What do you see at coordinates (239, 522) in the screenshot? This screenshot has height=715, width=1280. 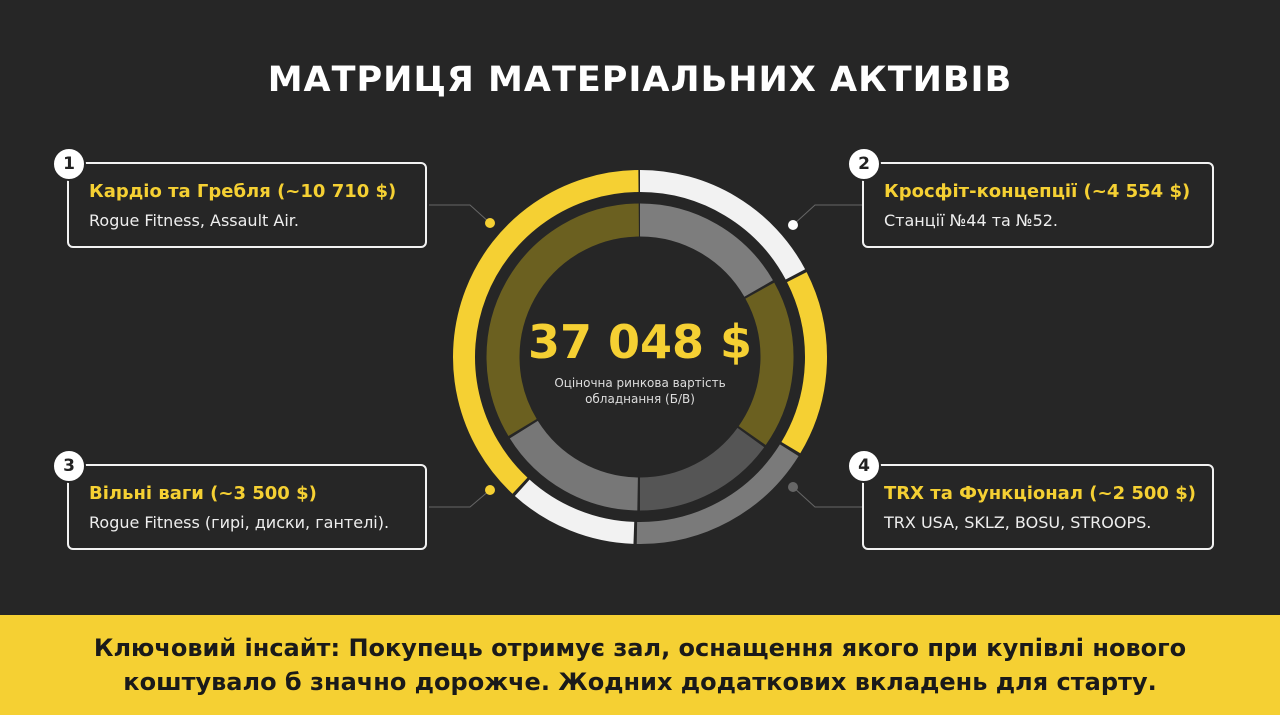 I see `card-description: Rogue Fitness (гирі, диски, гантелі).` at bounding box center [239, 522].